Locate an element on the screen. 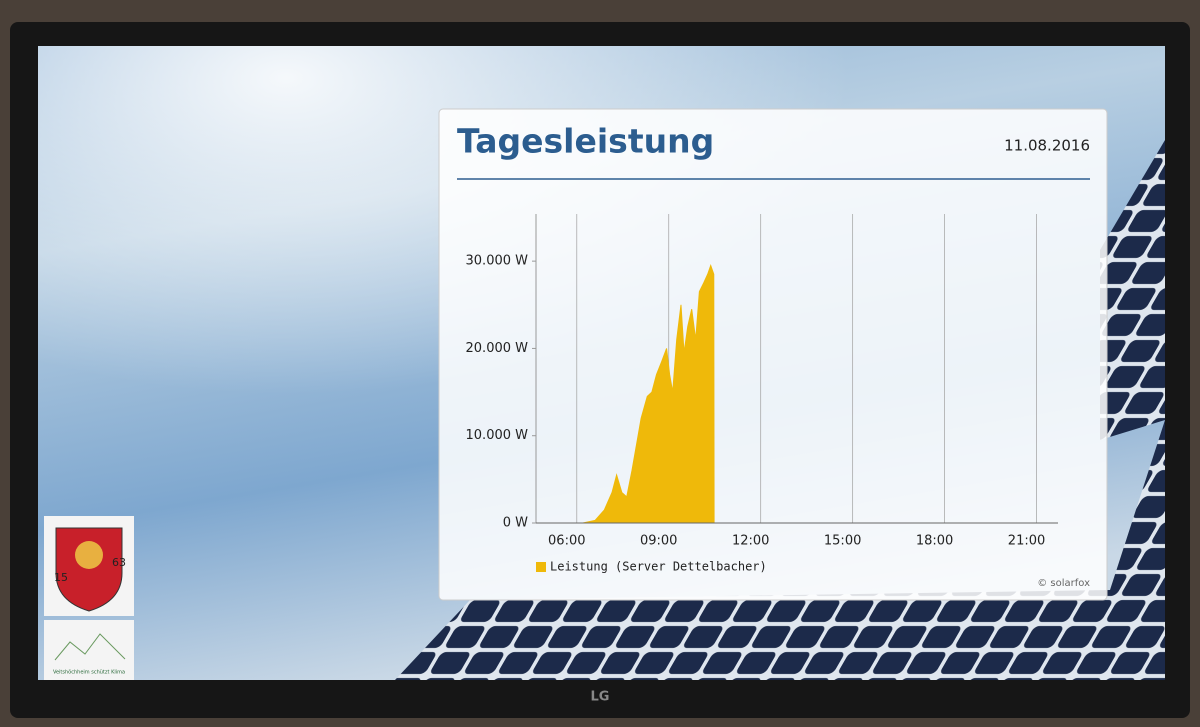 This screenshot has height=727, width=1200. y-tick-label: 0 W is located at coordinates (515, 523).